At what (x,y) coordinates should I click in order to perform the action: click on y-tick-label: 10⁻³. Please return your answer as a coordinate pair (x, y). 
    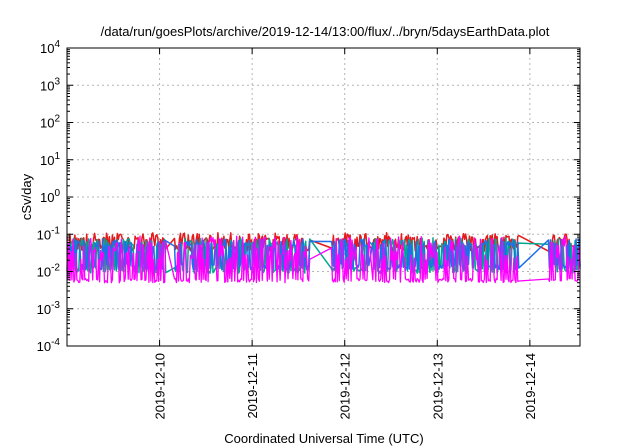
    Looking at the image, I should click on (49, 308).